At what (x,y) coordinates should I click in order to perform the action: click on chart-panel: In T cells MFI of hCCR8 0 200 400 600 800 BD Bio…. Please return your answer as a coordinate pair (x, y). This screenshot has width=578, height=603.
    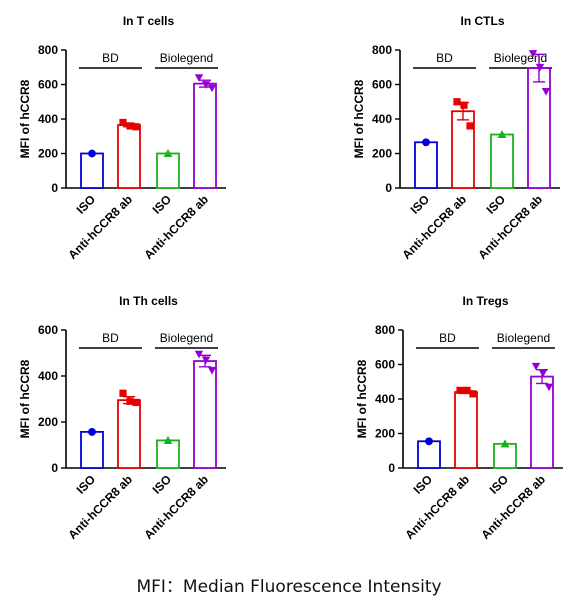
    Looking at the image, I should click on (122, 138).